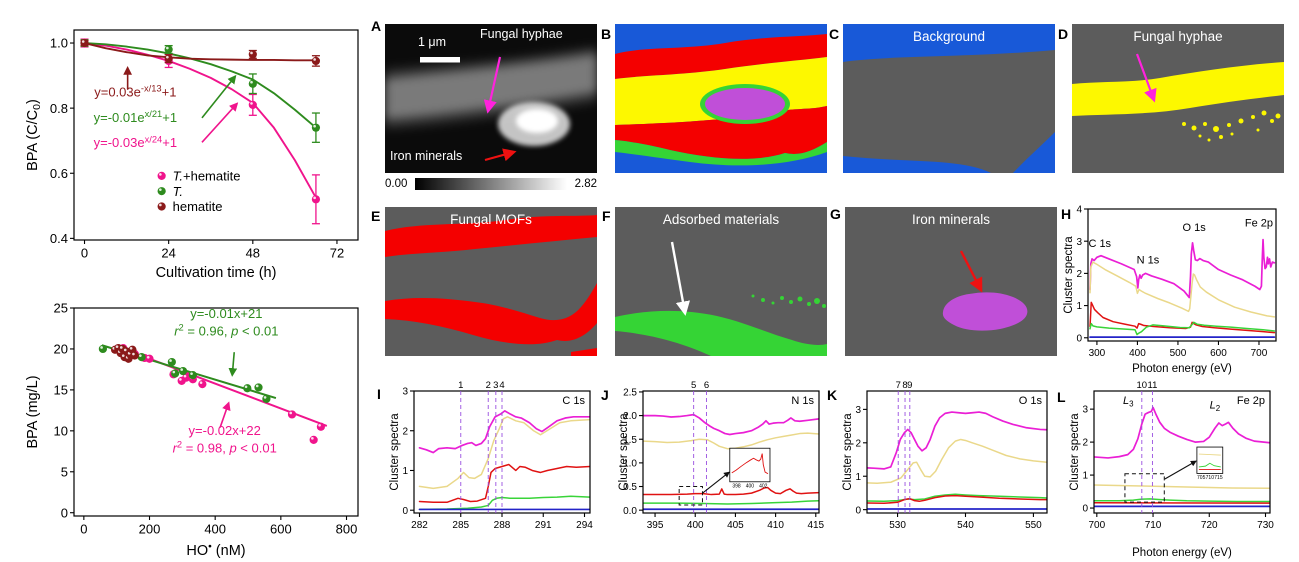  What do you see at coordinates (135, 91) in the screenshot?
I see `svg-text: y=0.03e-x/13+1` at bounding box center [135, 91].